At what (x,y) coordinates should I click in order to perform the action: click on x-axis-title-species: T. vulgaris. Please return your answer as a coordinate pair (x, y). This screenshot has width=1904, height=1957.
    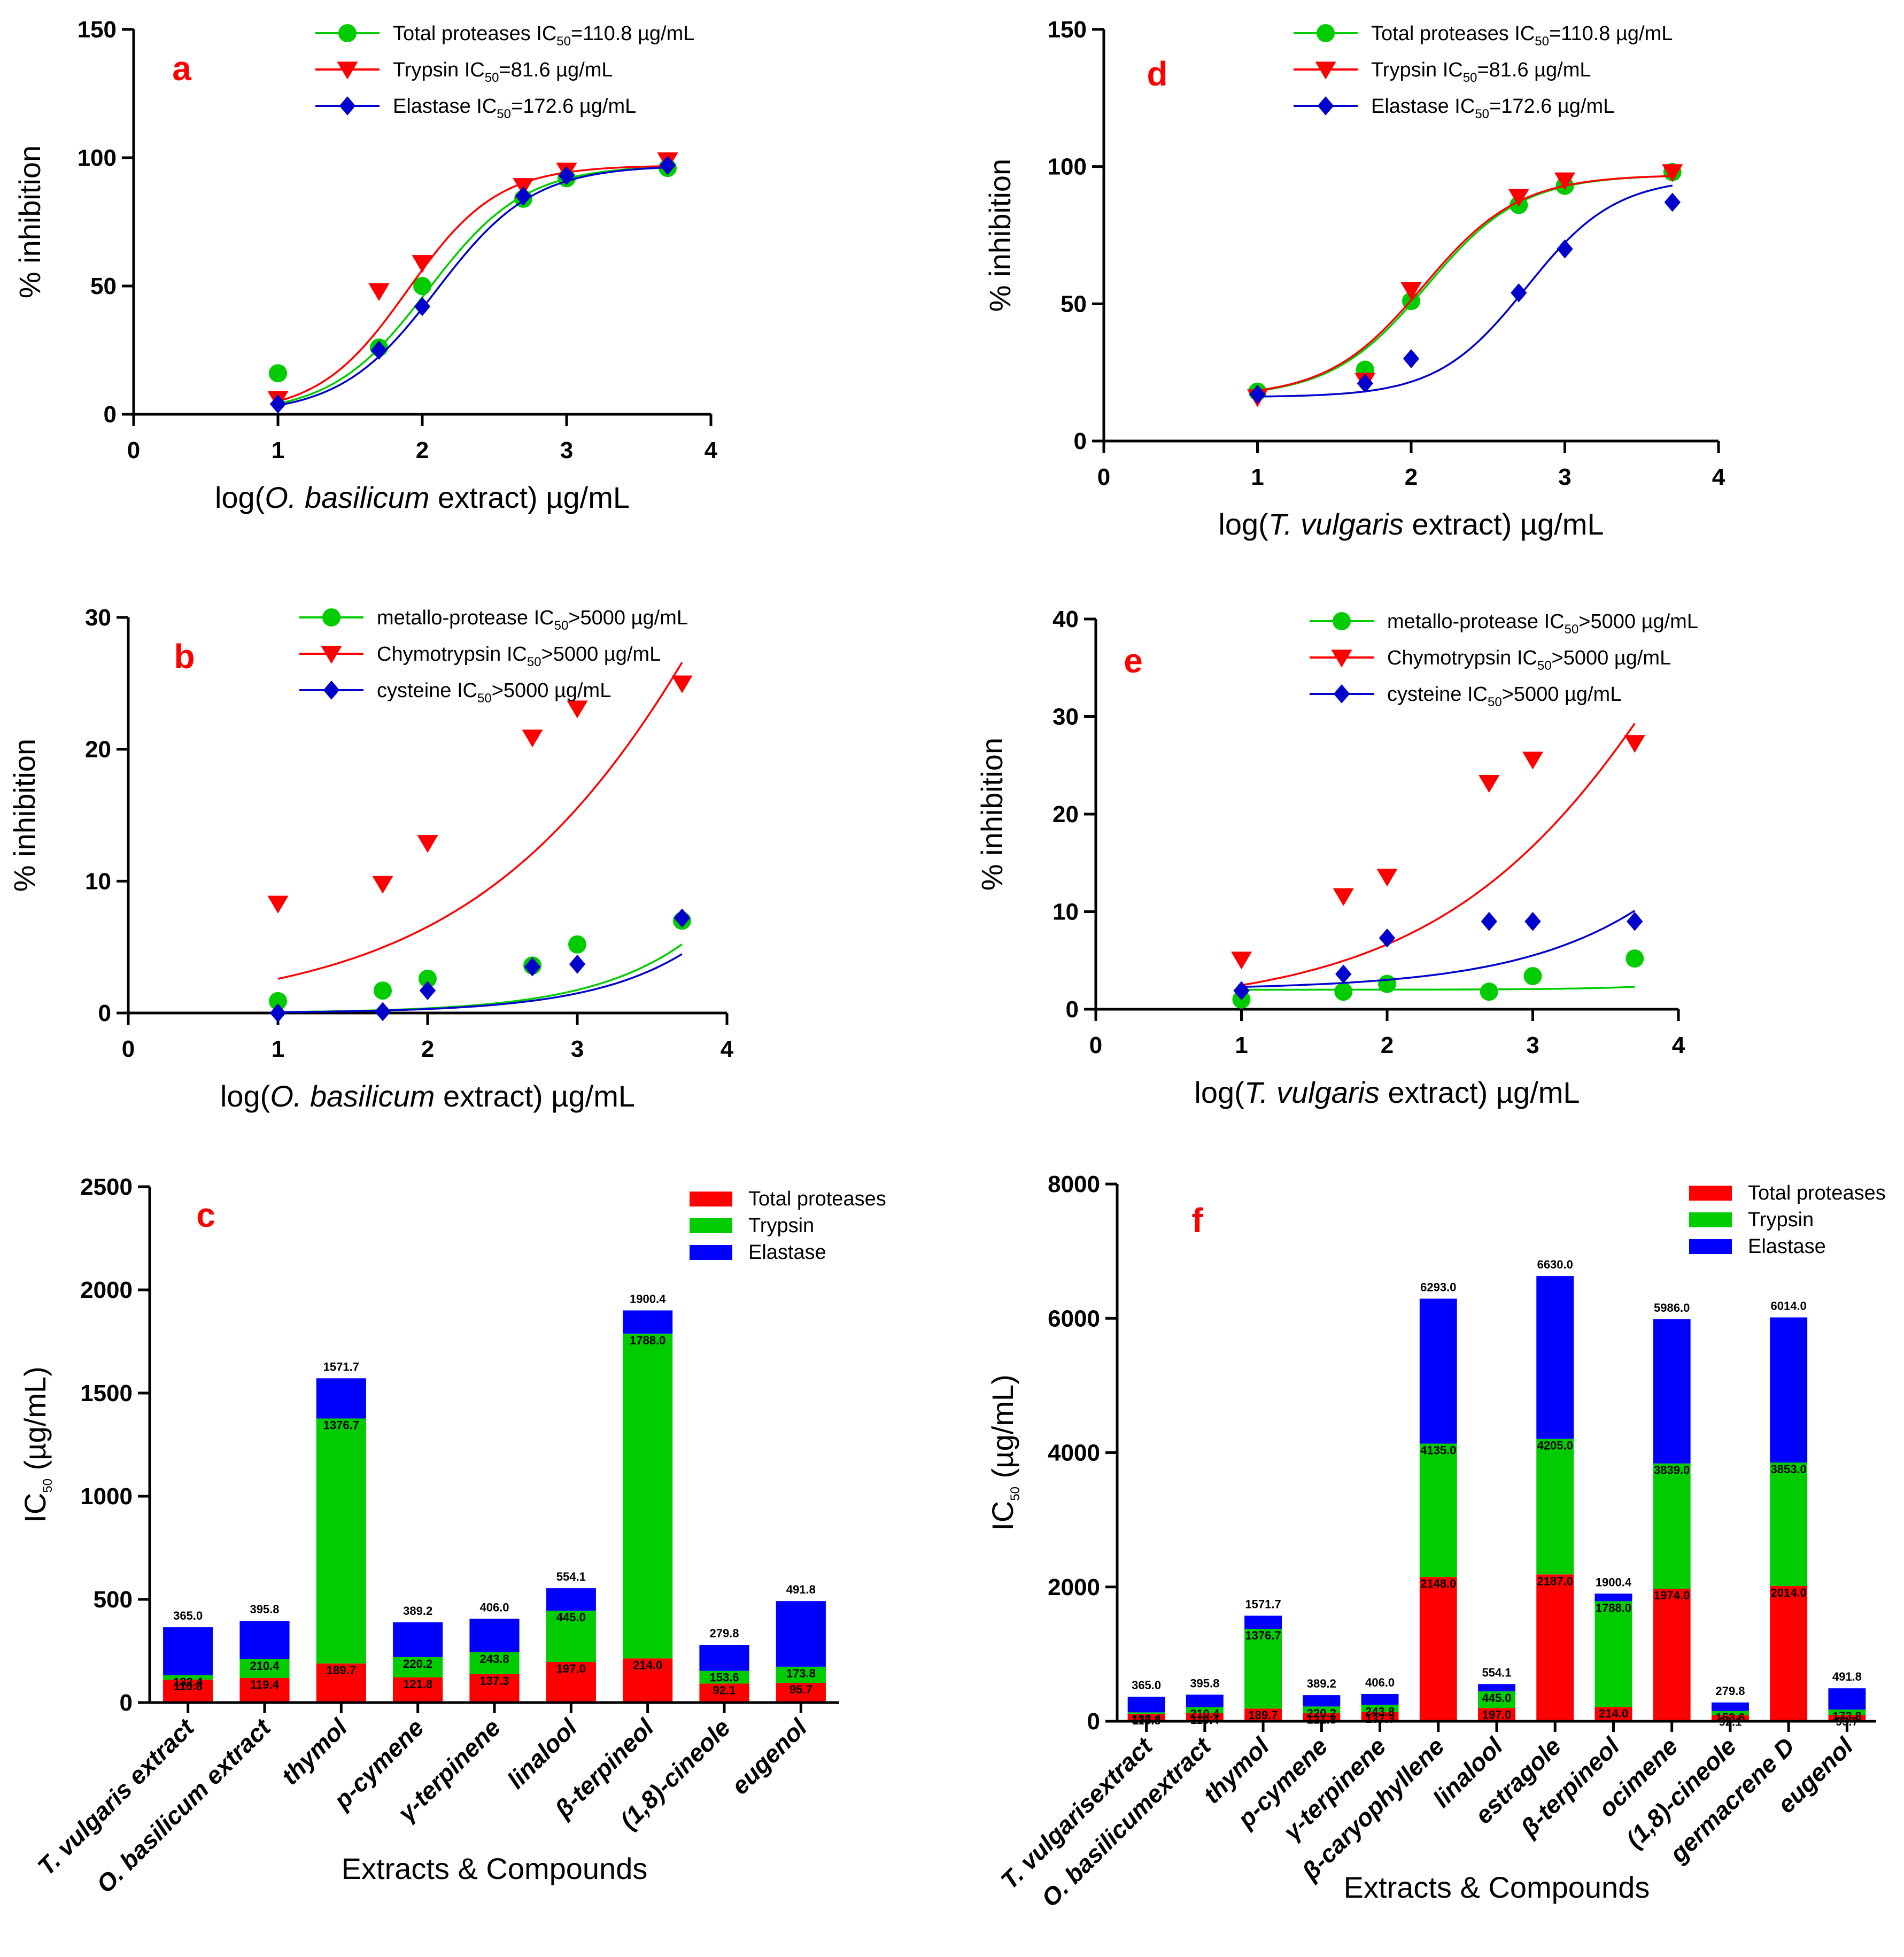
    Looking at the image, I should click on (1312, 1092).